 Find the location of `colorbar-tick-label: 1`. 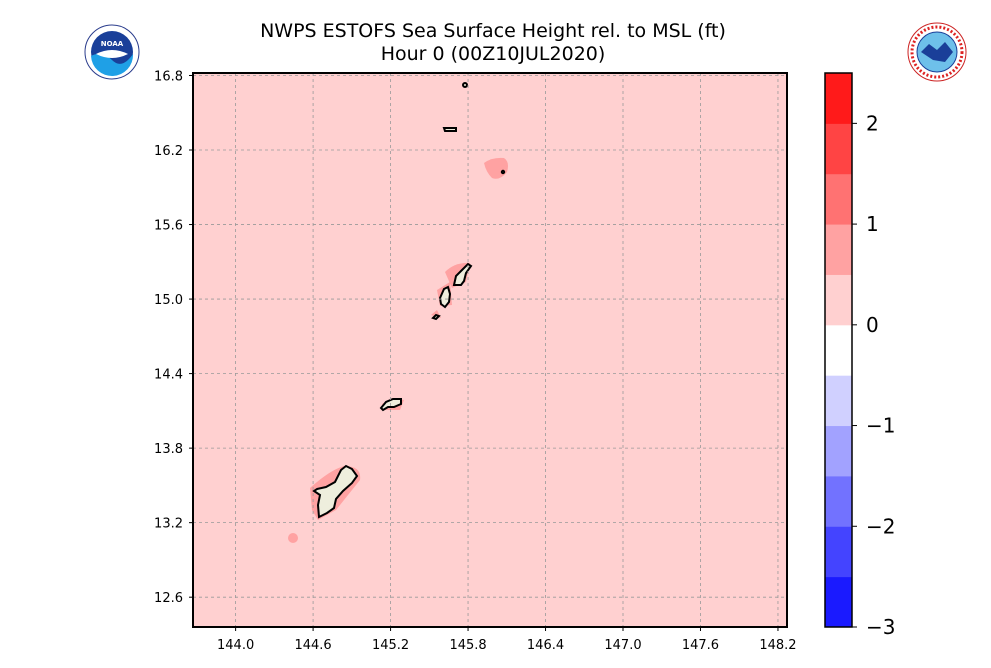

colorbar-tick-label: 1 is located at coordinates (872, 224).